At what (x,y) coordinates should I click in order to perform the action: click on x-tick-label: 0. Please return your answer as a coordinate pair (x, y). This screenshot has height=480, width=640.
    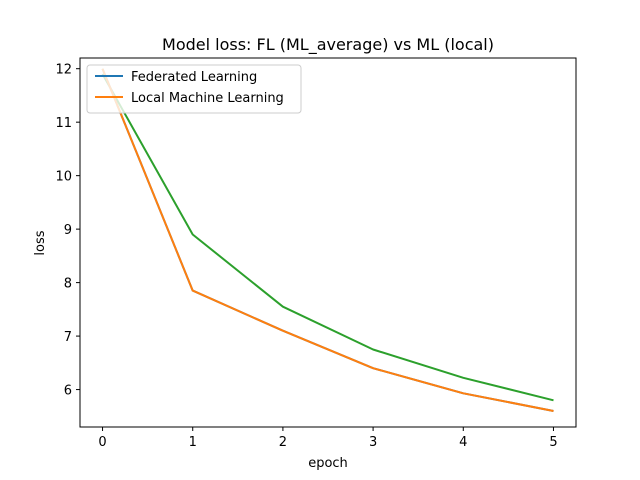
    Looking at the image, I should click on (102, 442).